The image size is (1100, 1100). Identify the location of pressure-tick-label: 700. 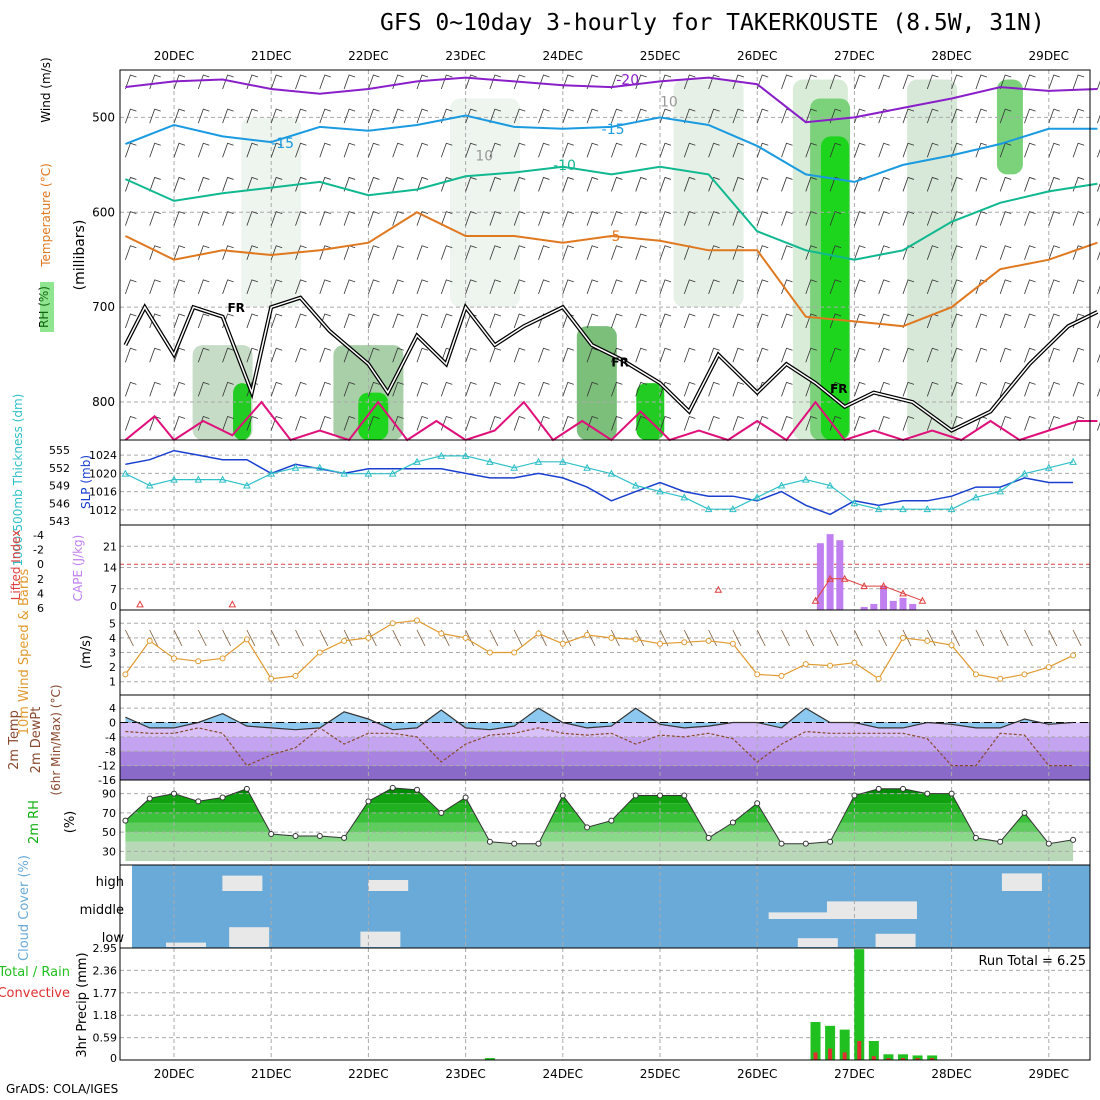
(103, 307).